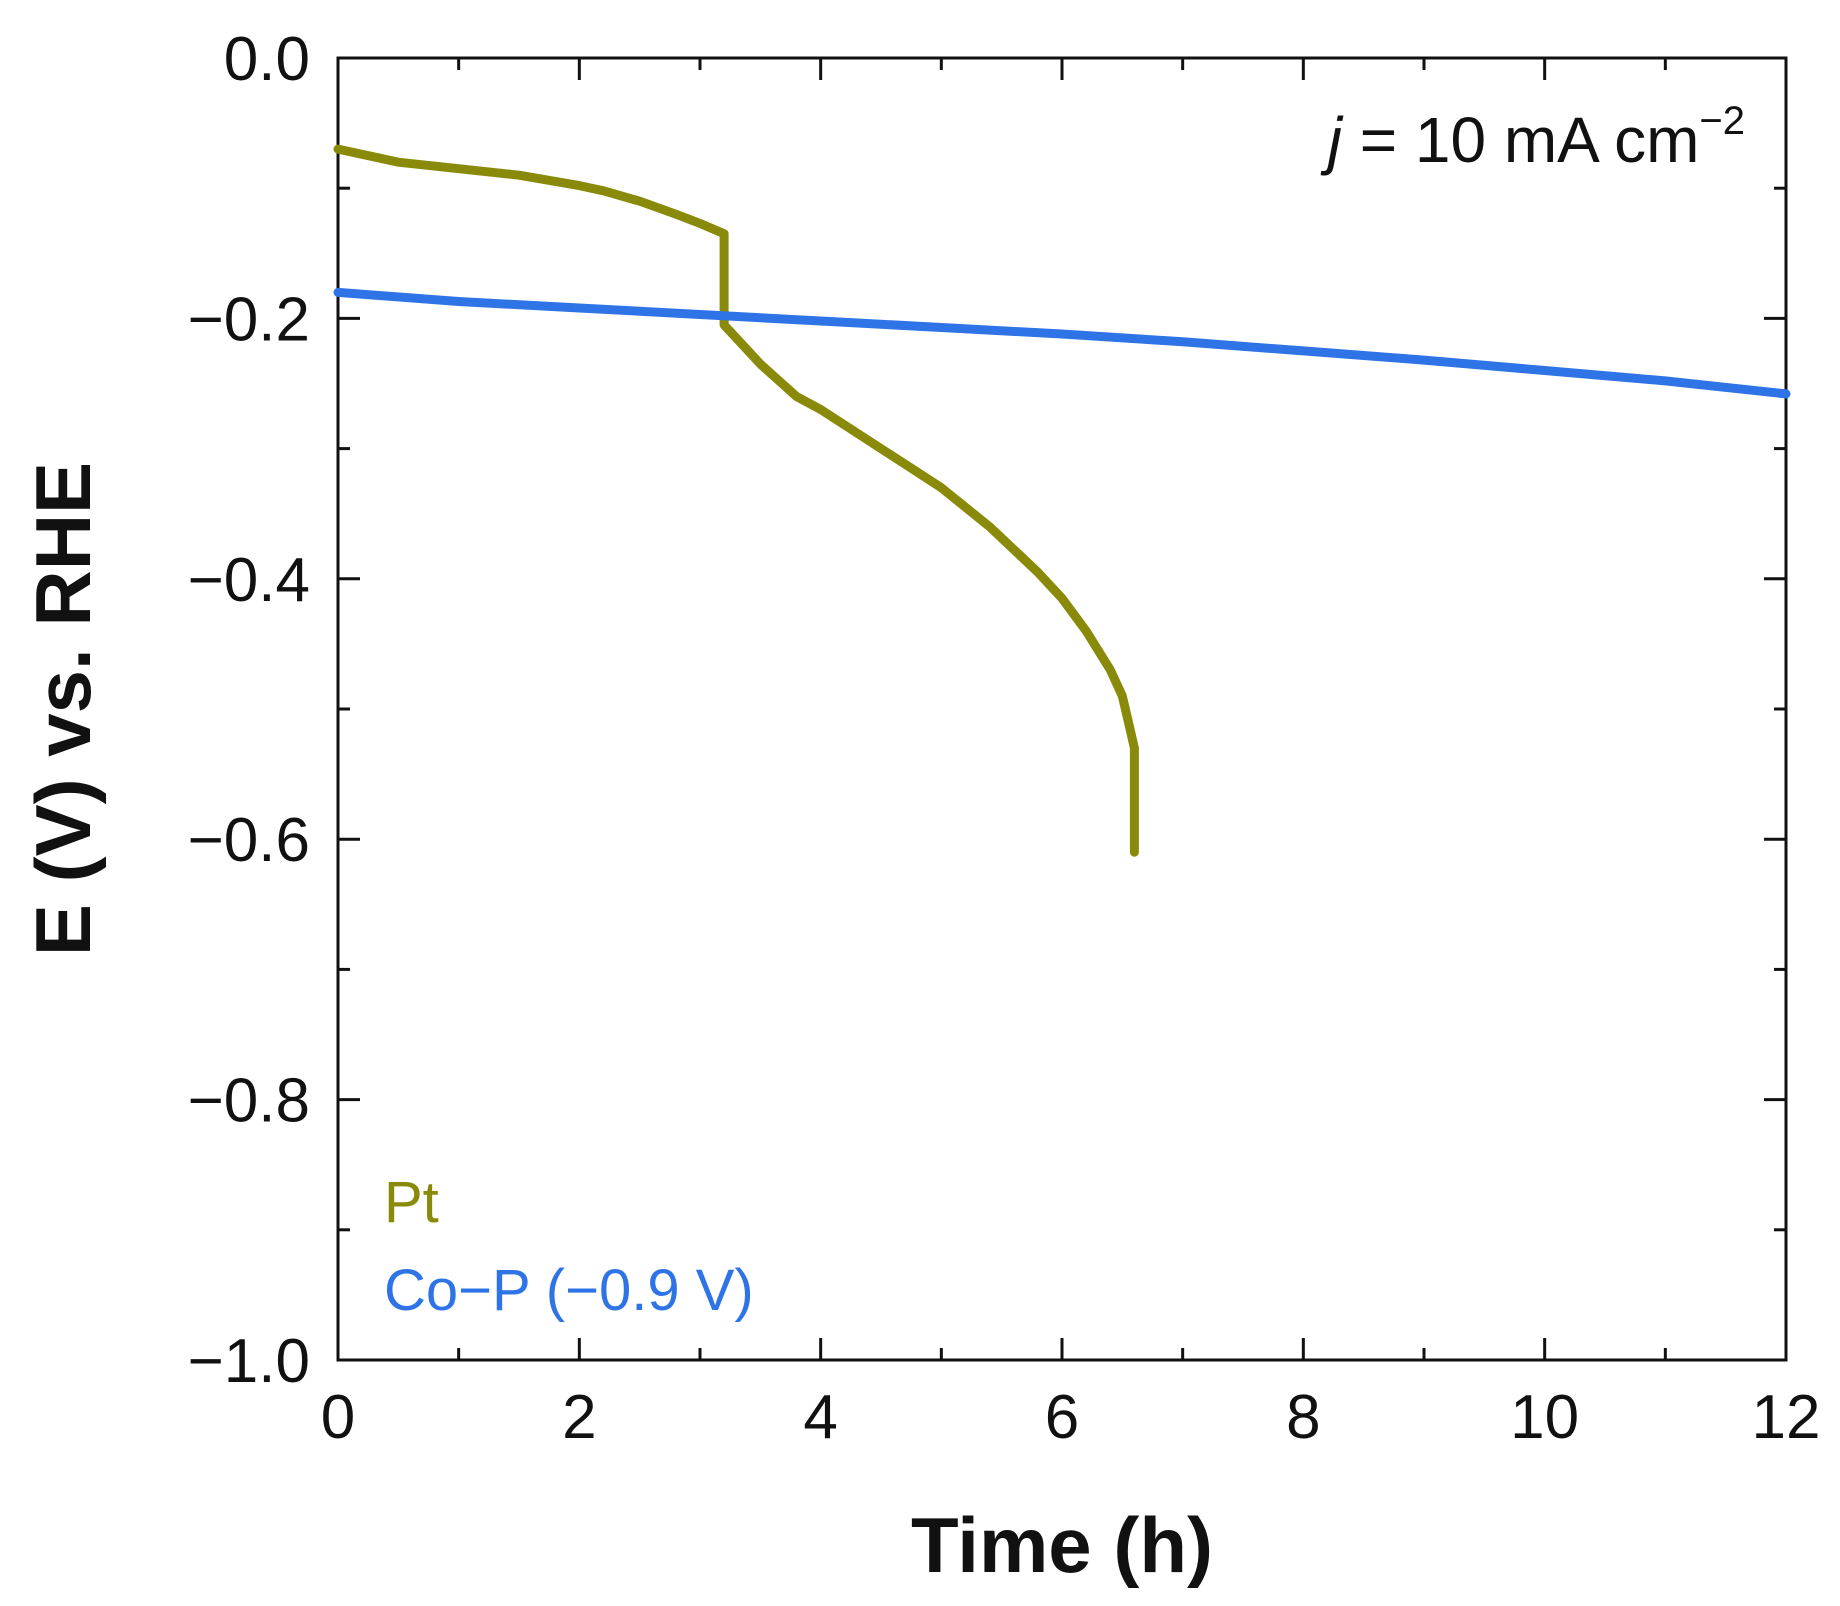 This screenshot has width=1840, height=1606. What do you see at coordinates (1544, 1417) in the screenshot?
I see `x-tick-label: 10` at bounding box center [1544, 1417].